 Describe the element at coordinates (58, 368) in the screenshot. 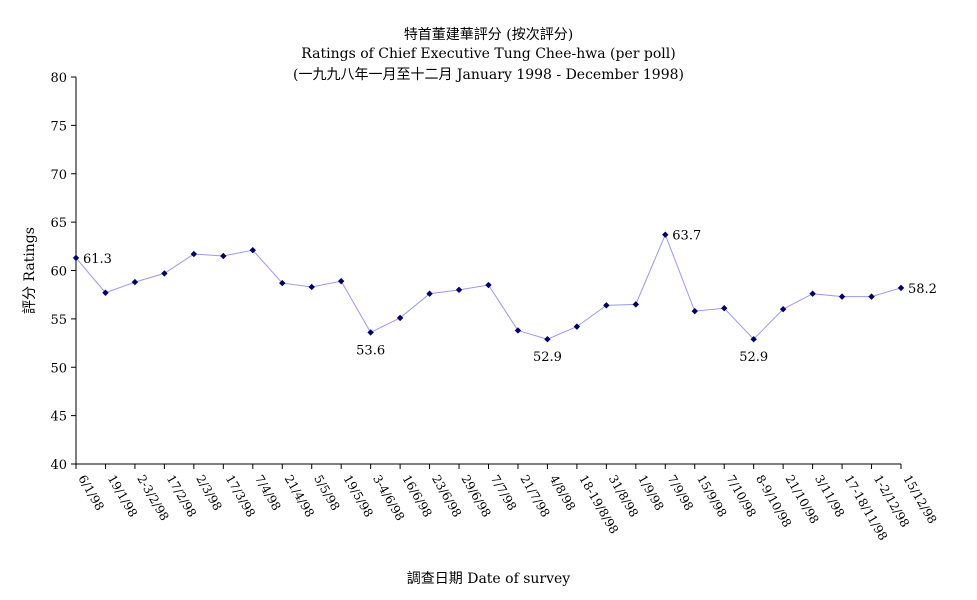

I see `y-tick-label: 50` at that location.